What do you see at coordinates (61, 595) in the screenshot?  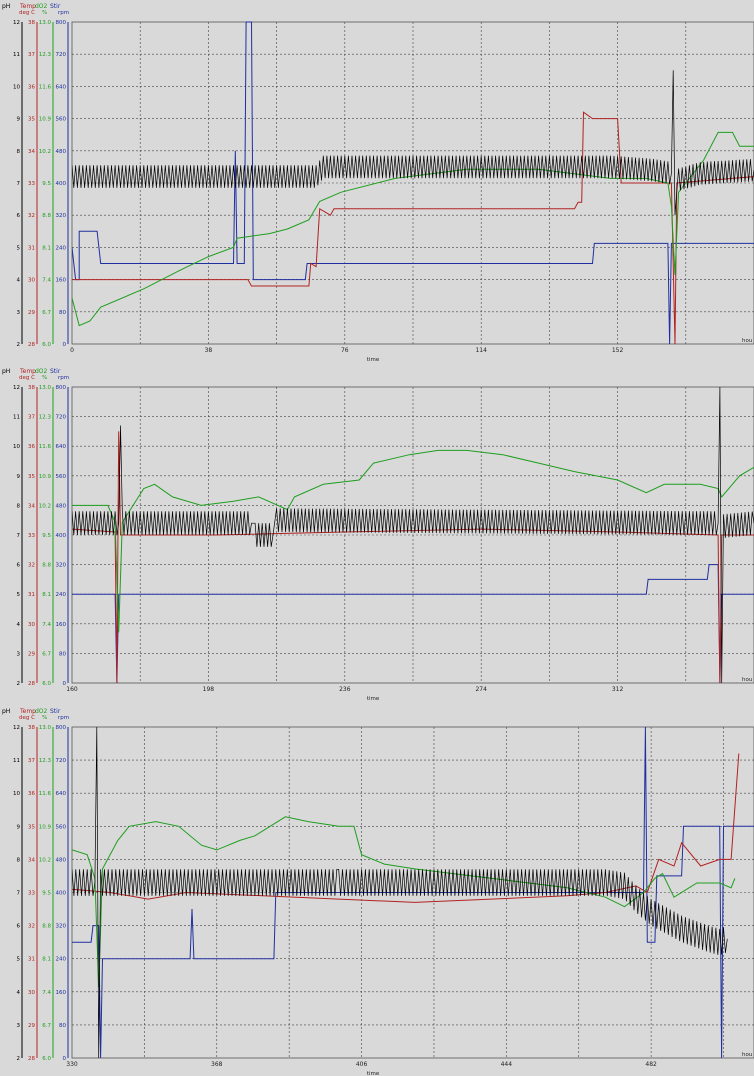 I see `y-tick-label-stir: 240` at bounding box center [61, 595].